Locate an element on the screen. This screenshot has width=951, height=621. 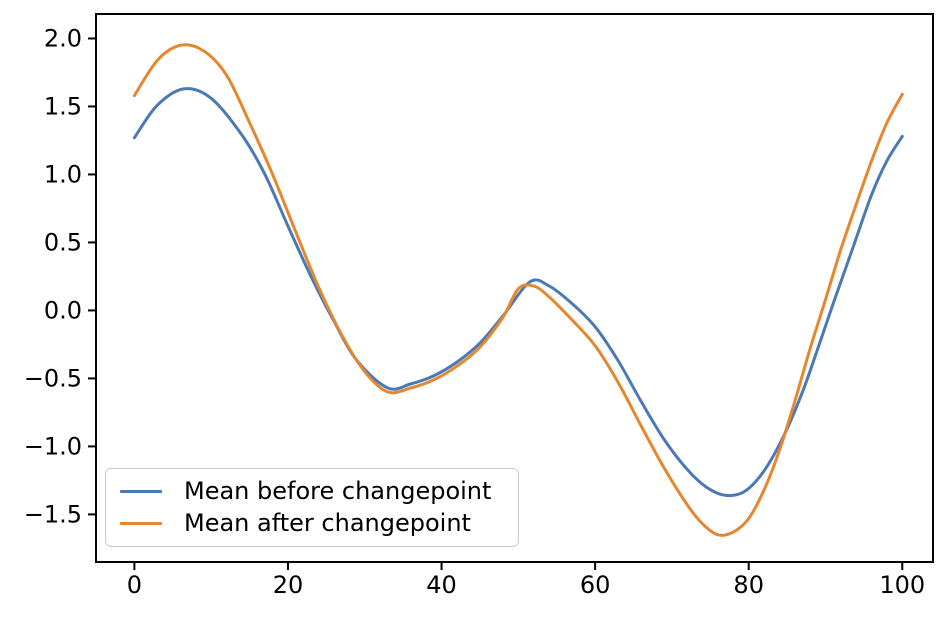
legend-item-after: Mean after changepoint is located at coordinates (313, 523).